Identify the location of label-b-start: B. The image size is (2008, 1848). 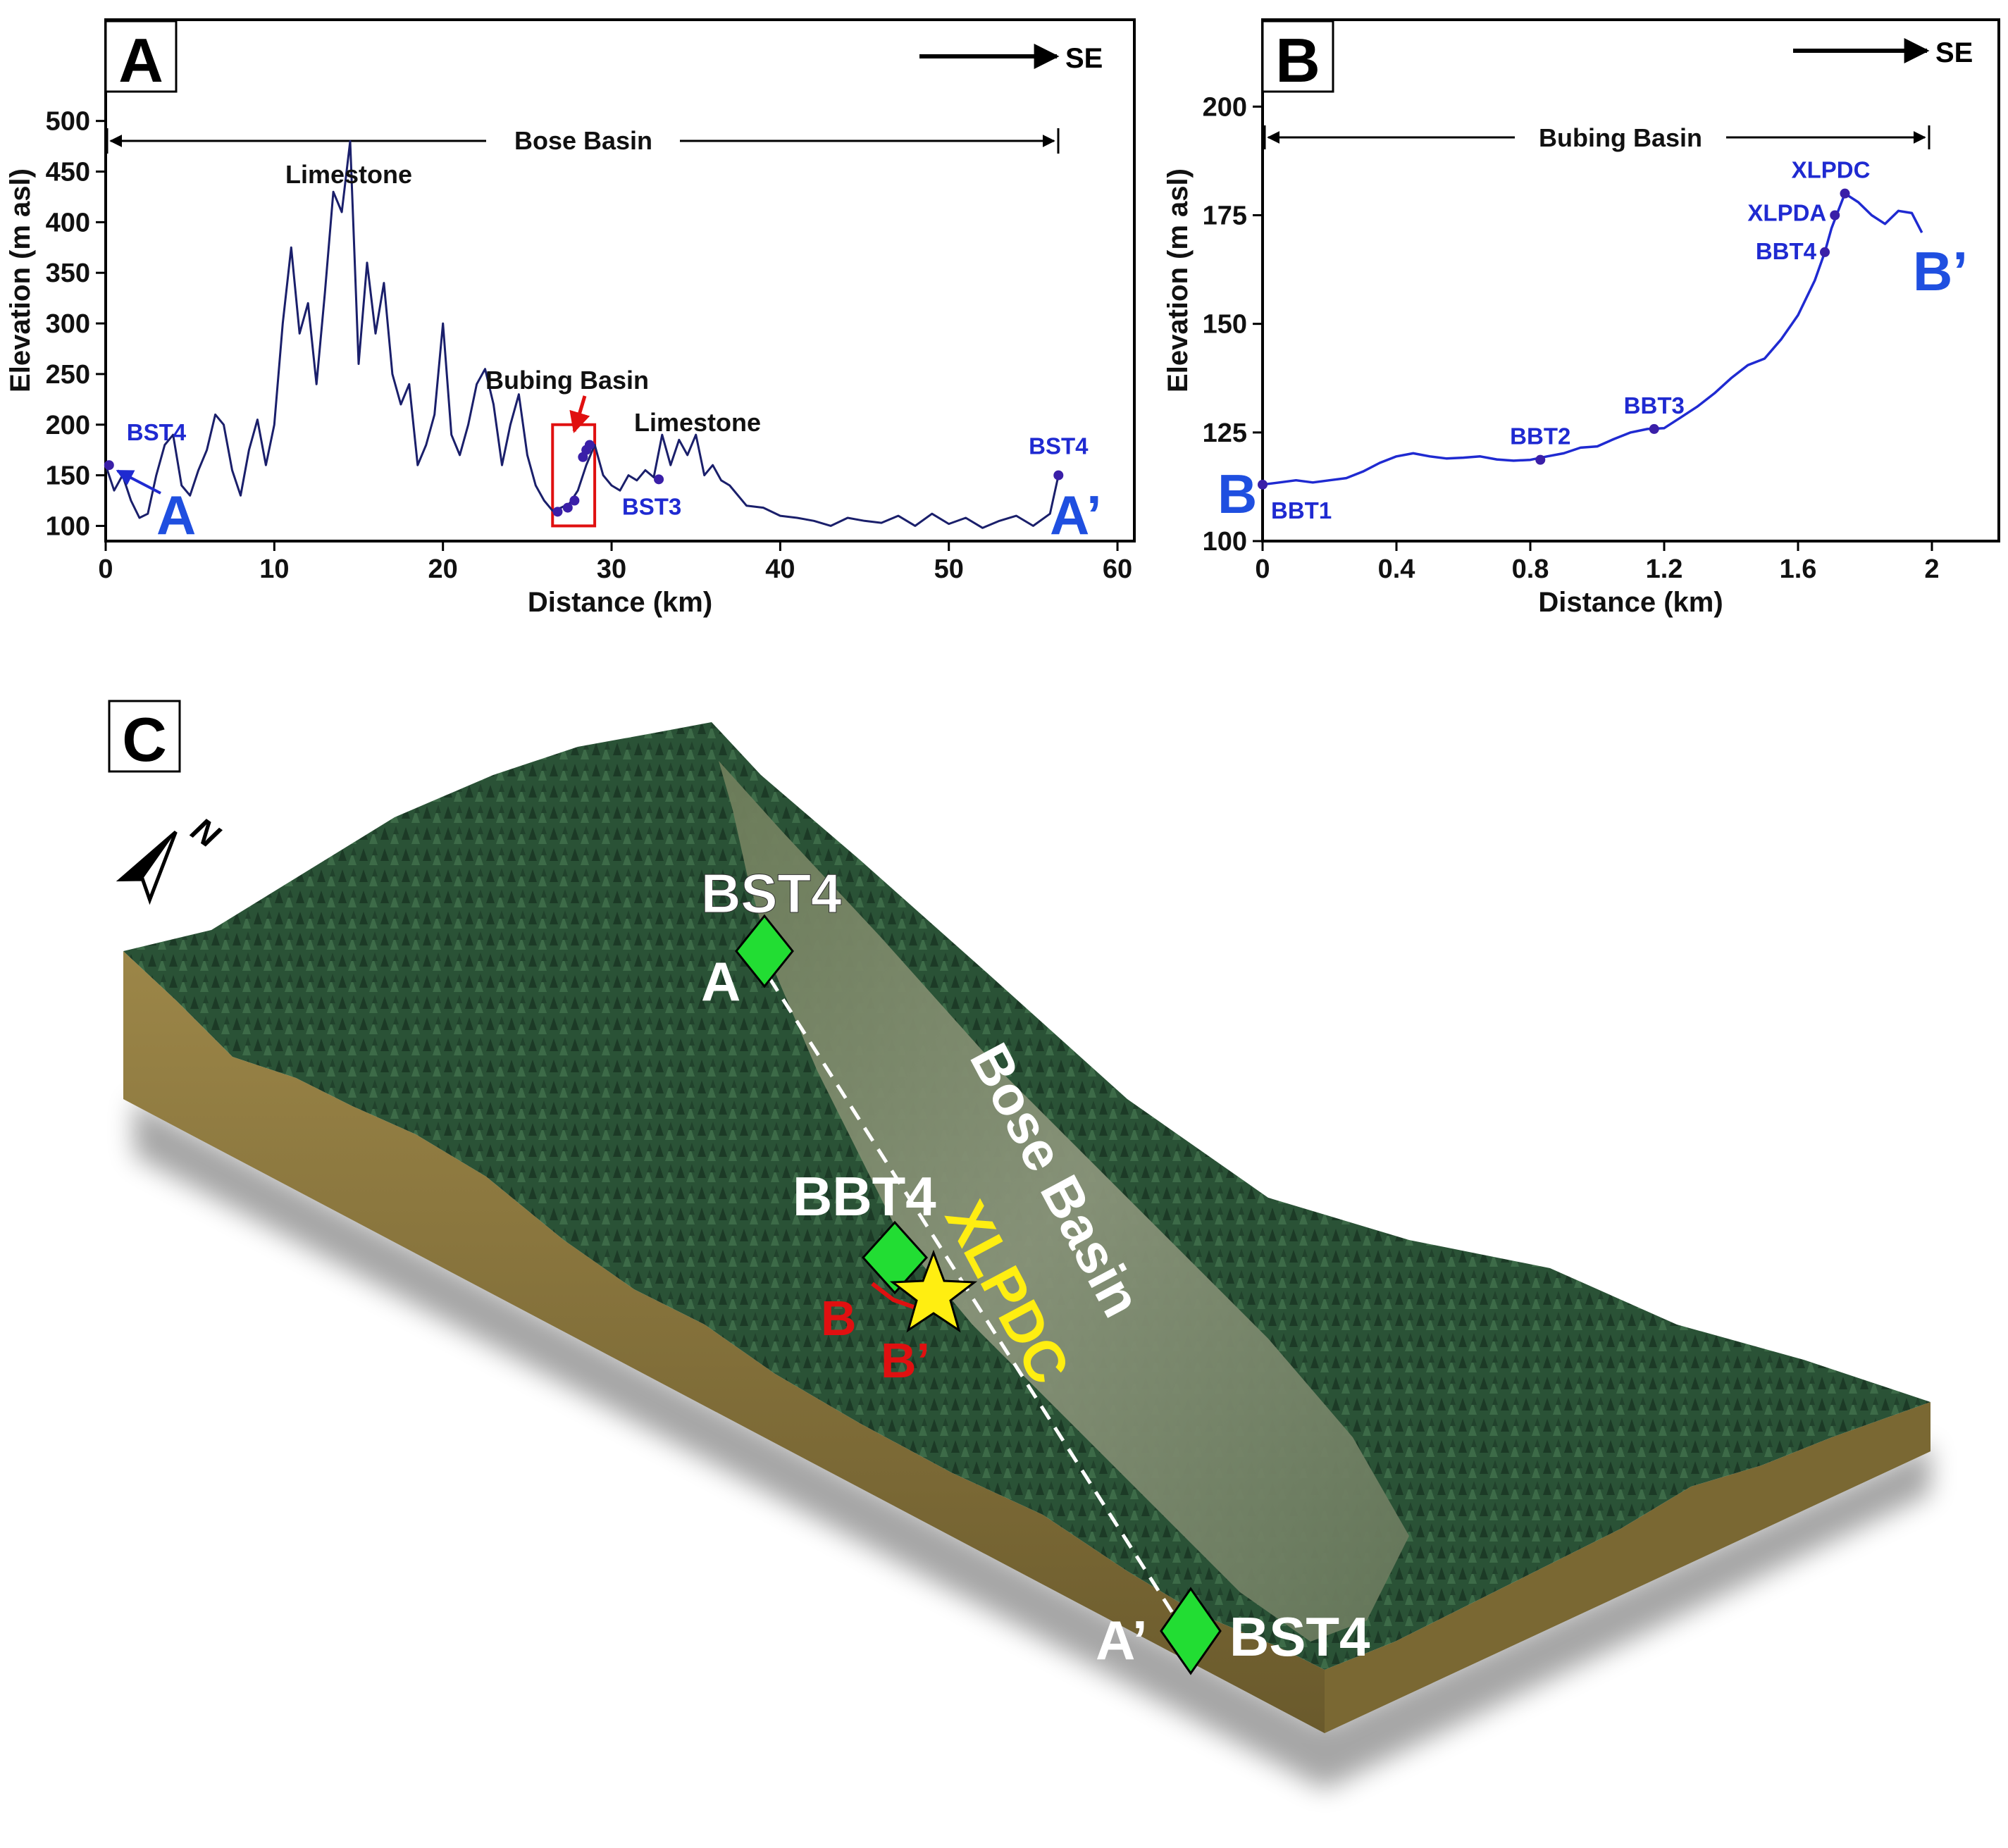
(839, 1318).